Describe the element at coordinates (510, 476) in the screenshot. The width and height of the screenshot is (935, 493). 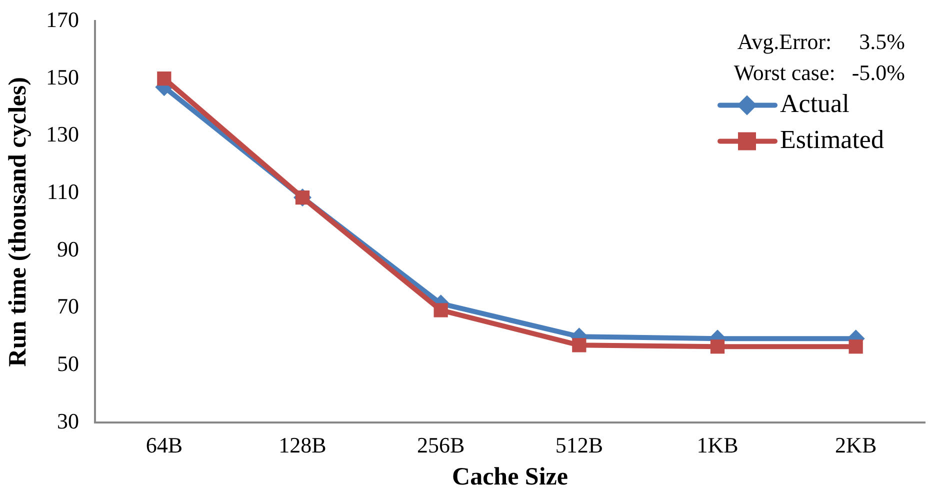
I see `x-axis-title: Cache Size` at that location.